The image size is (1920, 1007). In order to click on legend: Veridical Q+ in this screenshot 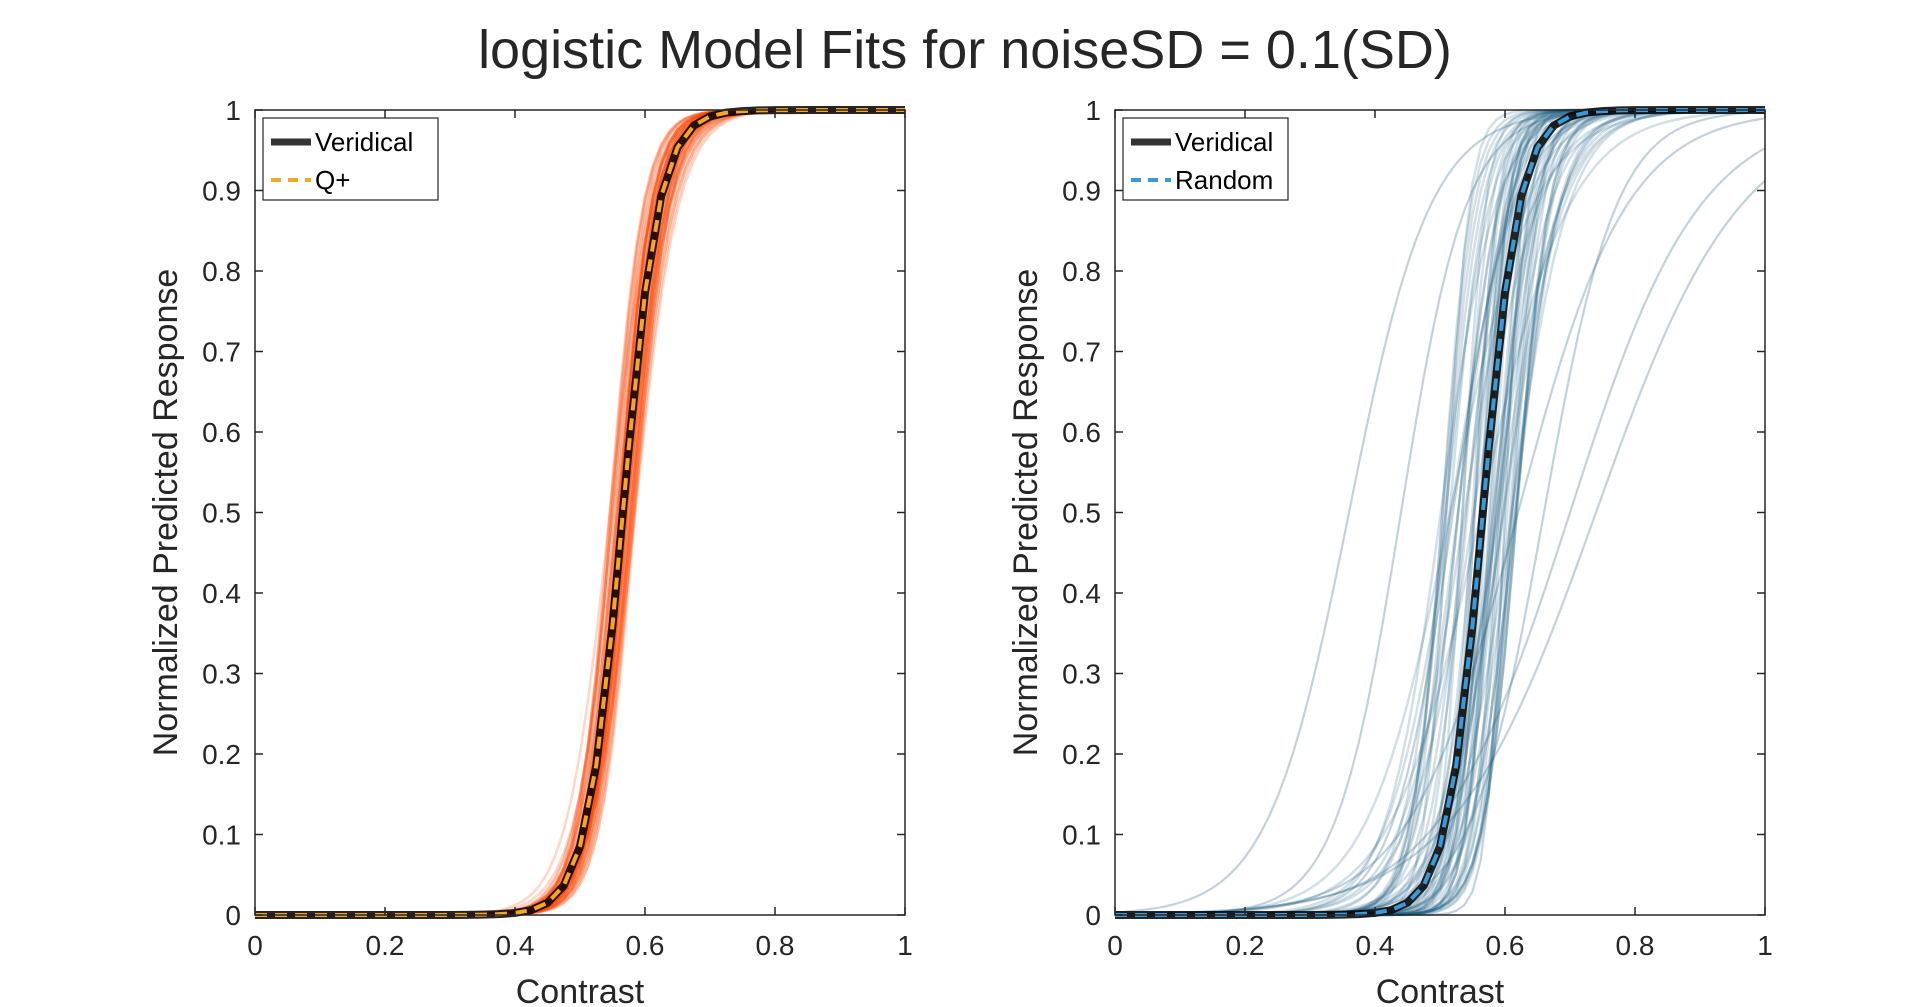, I will do `click(350, 159)`.